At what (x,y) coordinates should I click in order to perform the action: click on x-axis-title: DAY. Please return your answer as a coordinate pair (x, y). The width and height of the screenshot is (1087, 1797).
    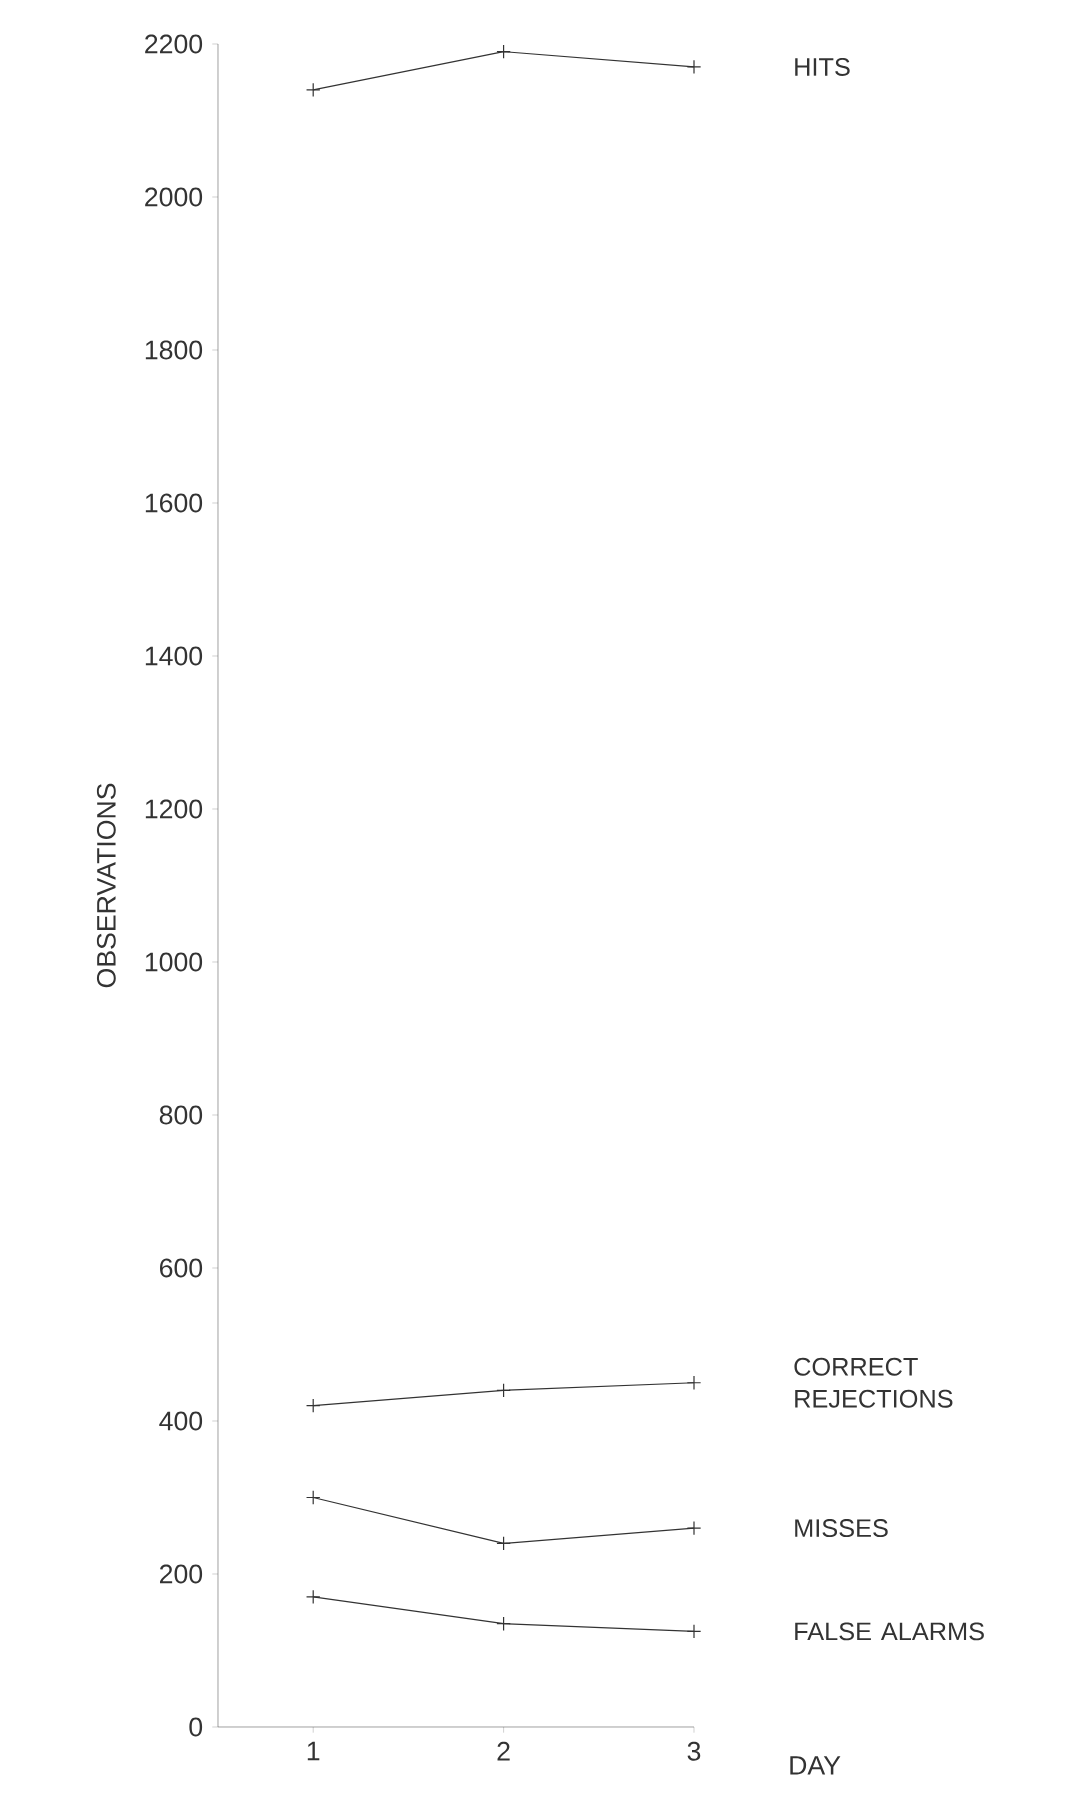
    Looking at the image, I should click on (815, 1765).